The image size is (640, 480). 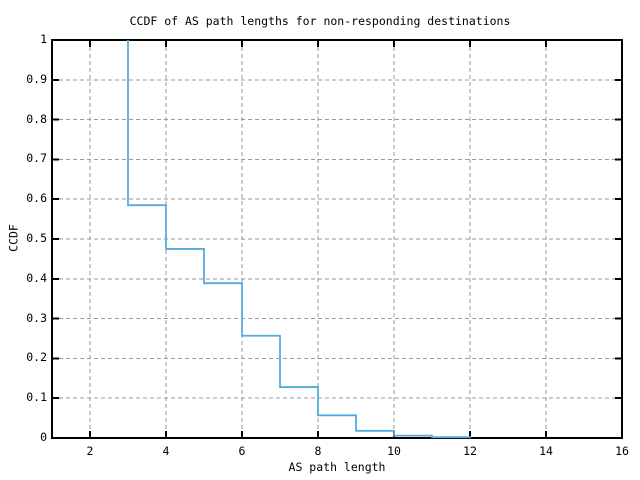 I want to click on y-tick-label: 1, so click(x=43, y=39).